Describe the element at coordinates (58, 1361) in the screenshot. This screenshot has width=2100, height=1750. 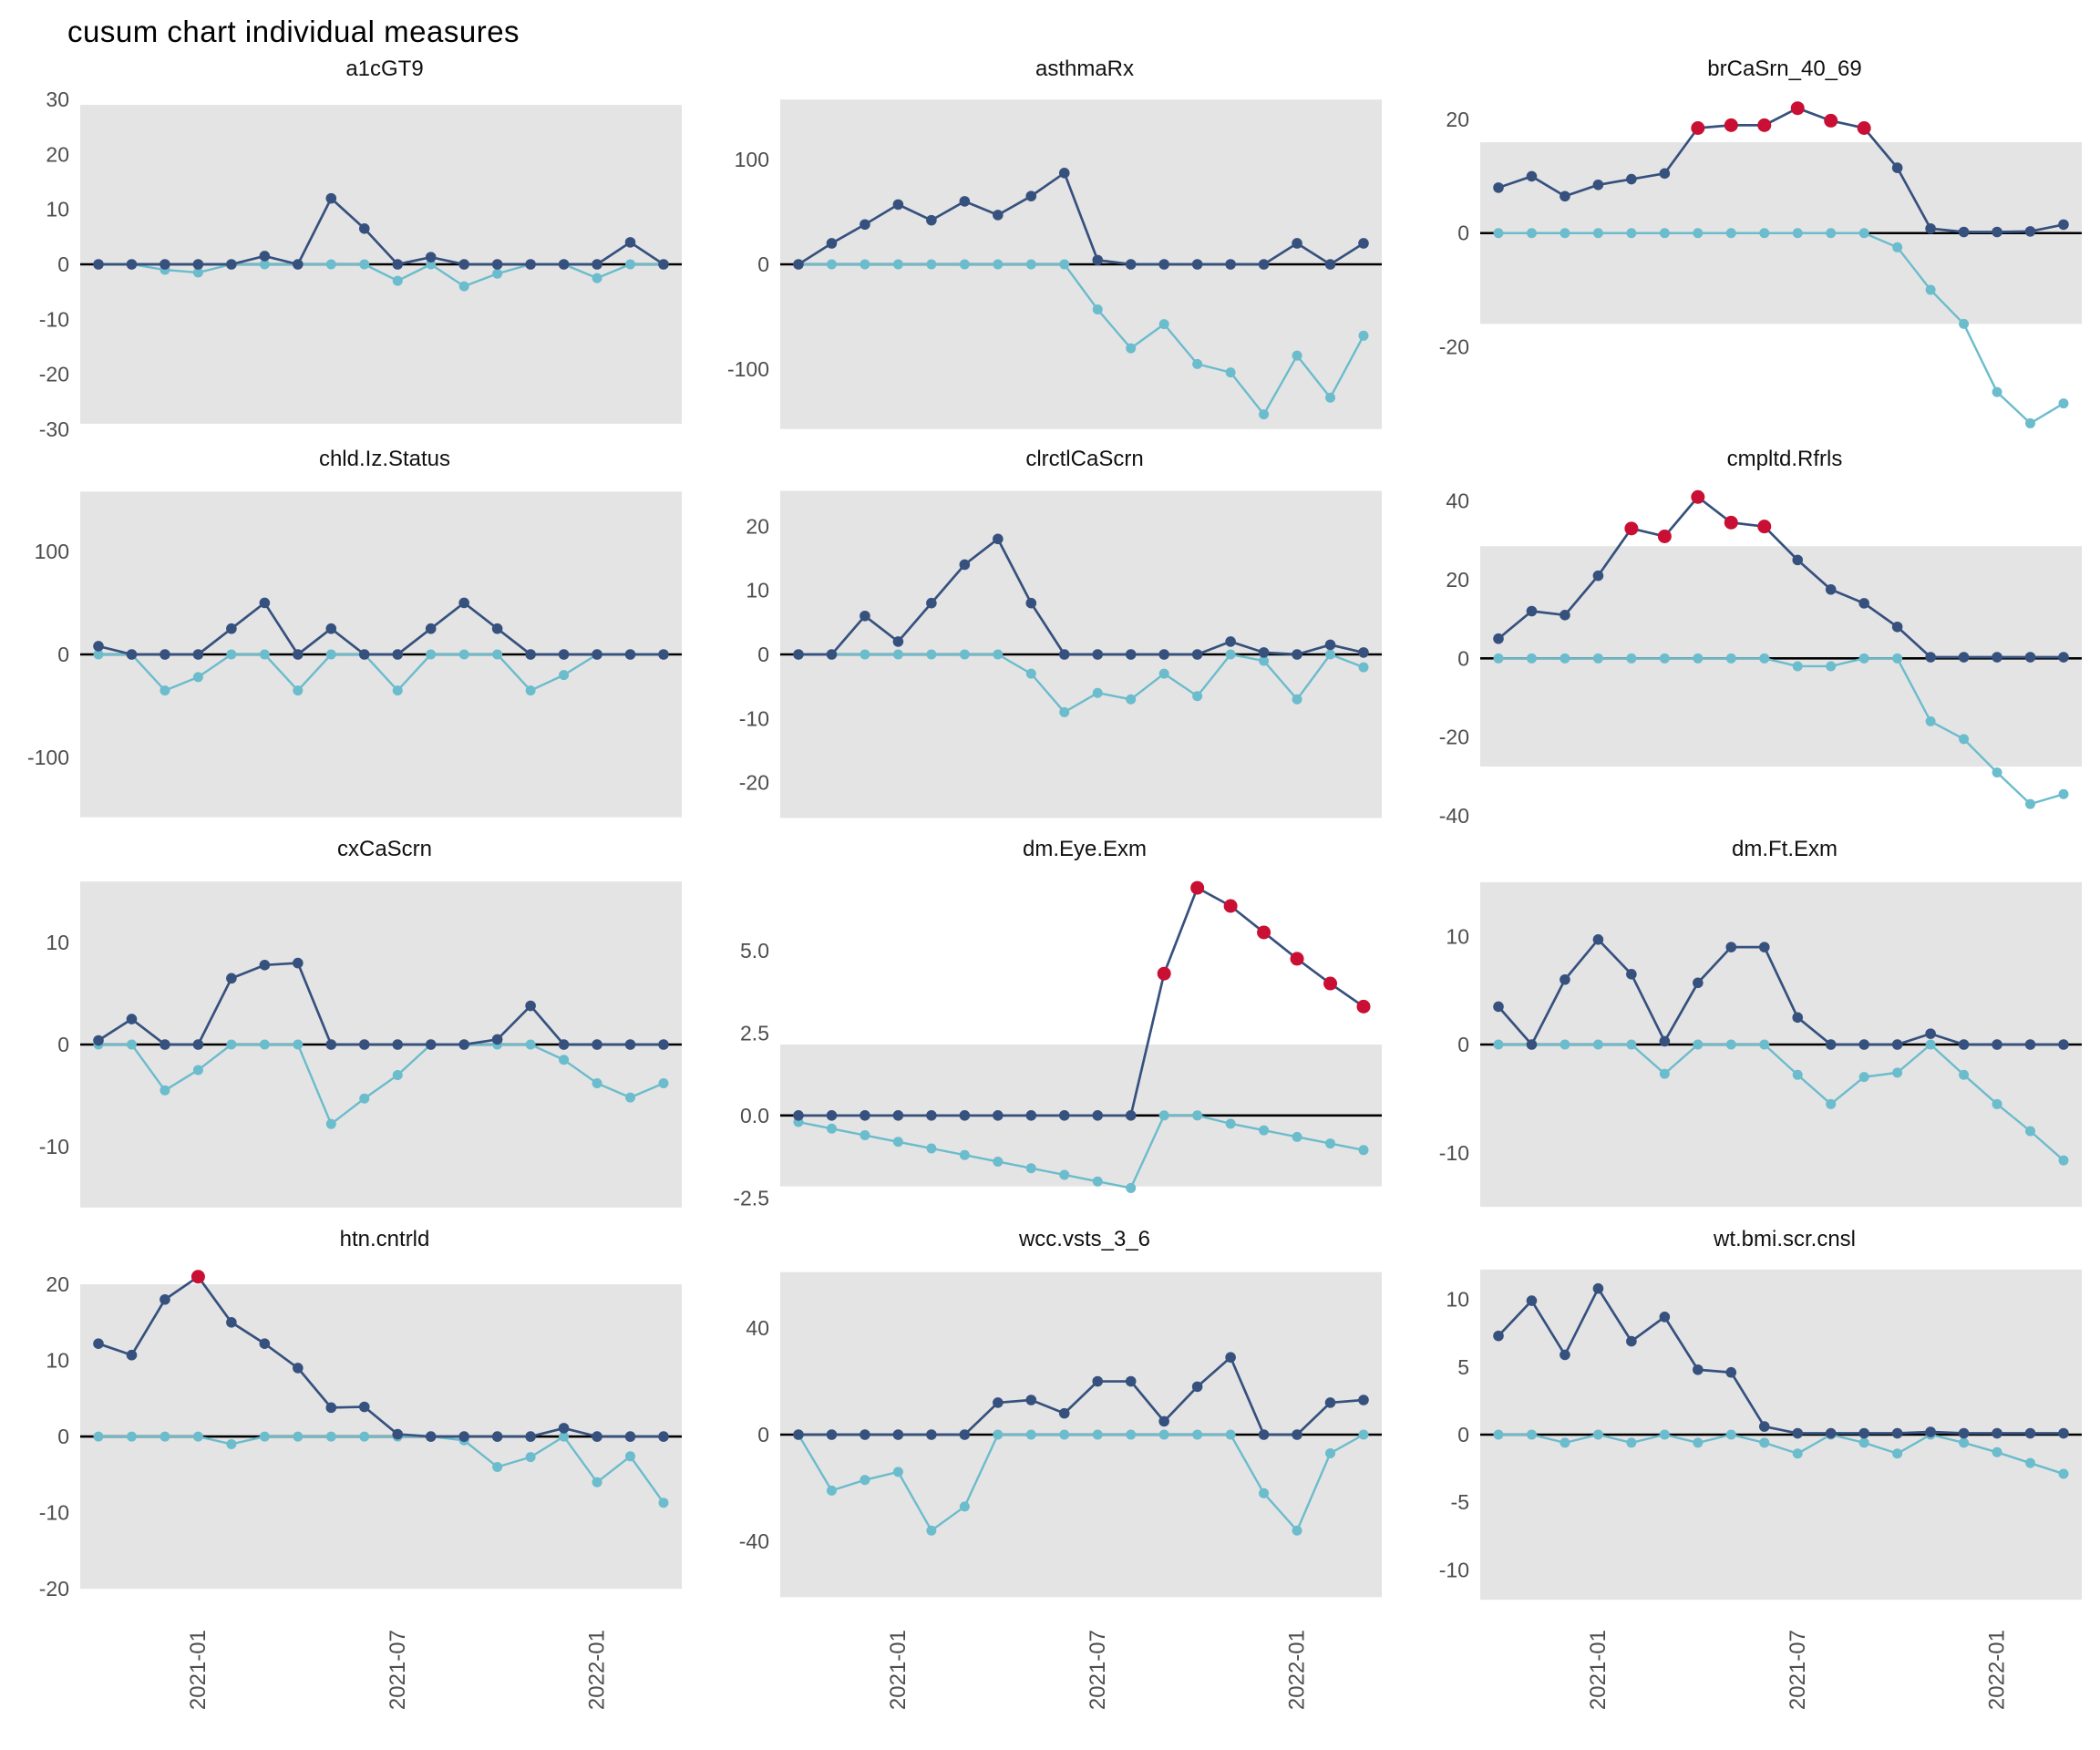
I see `y-tick-label: 10` at that location.